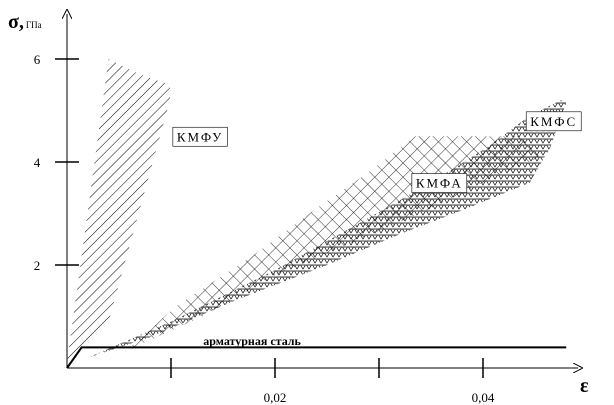 Image resolution: width=614 pixels, height=405 pixels. I want to click on steel-line, so click(316, 357).